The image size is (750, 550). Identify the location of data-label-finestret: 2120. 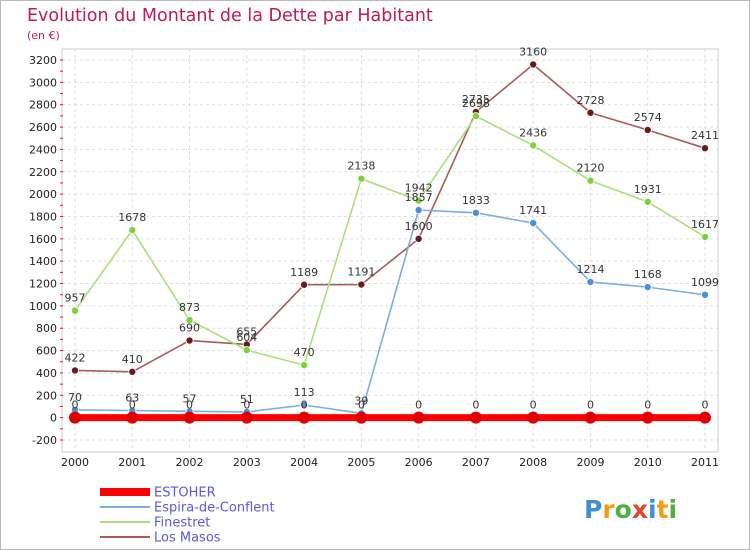
(590, 168).